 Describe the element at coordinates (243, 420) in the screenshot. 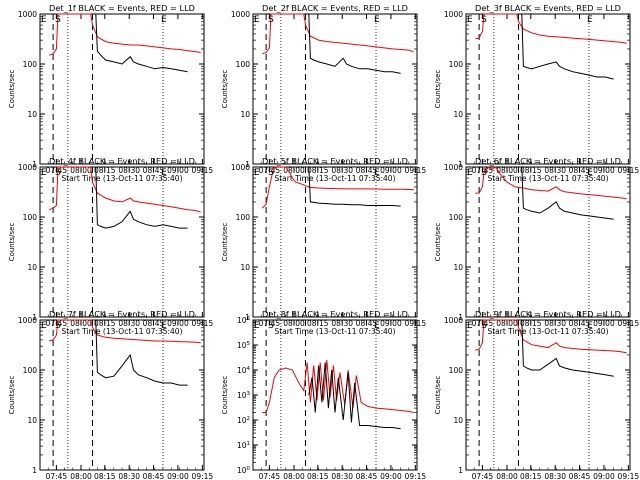

I see `y-tick-label: 102` at that location.